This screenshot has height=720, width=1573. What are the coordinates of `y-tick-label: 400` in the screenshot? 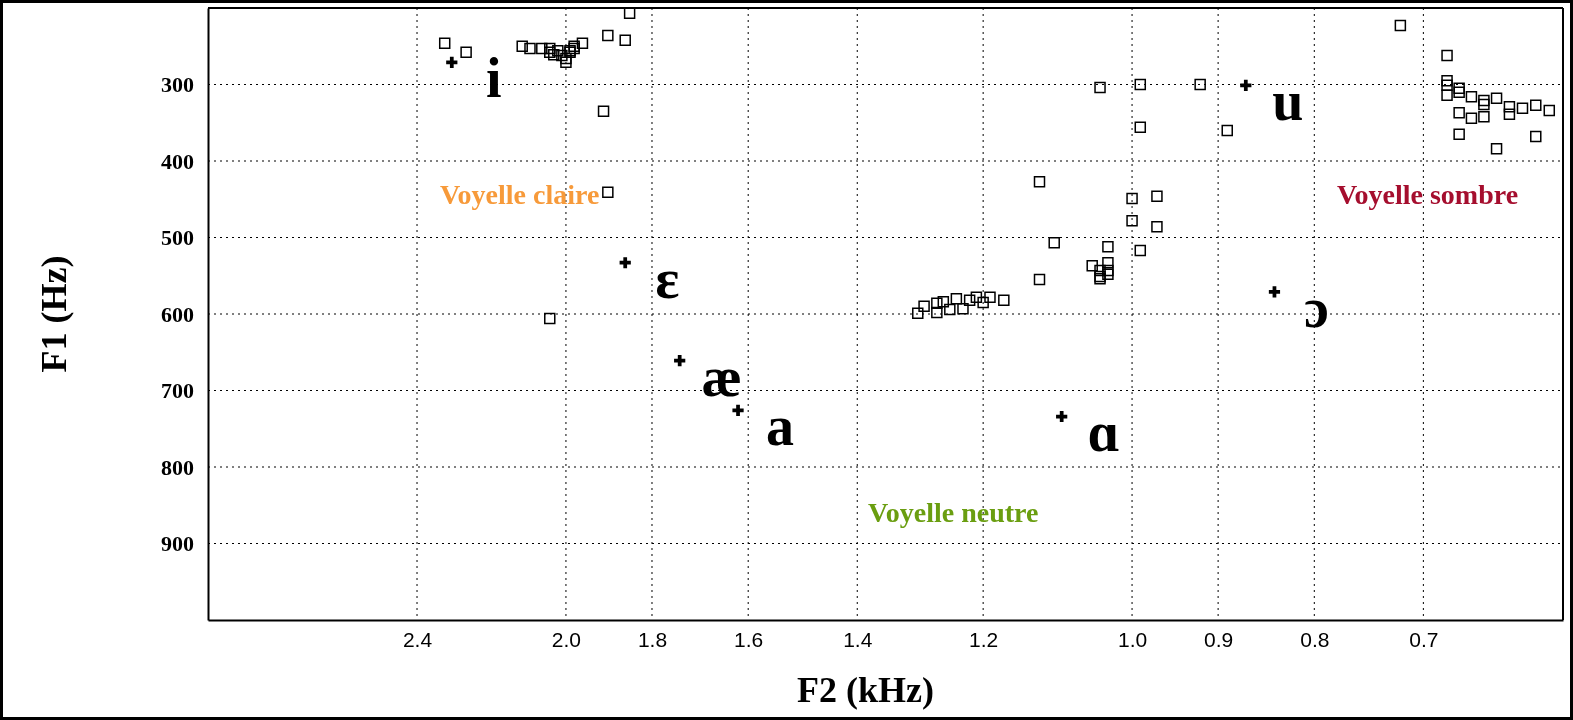 It's located at (177, 161).